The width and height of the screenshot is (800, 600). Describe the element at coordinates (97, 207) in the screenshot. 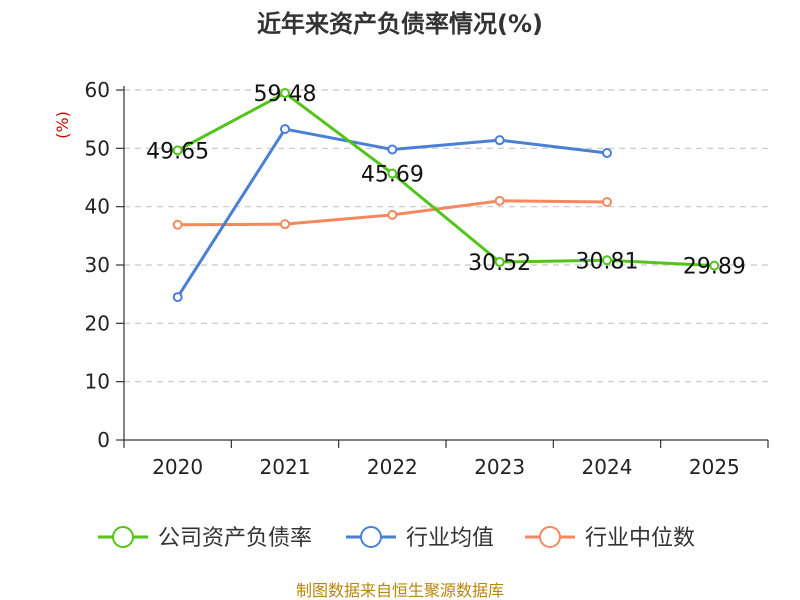

I see `y-tick-label: 40` at that location.